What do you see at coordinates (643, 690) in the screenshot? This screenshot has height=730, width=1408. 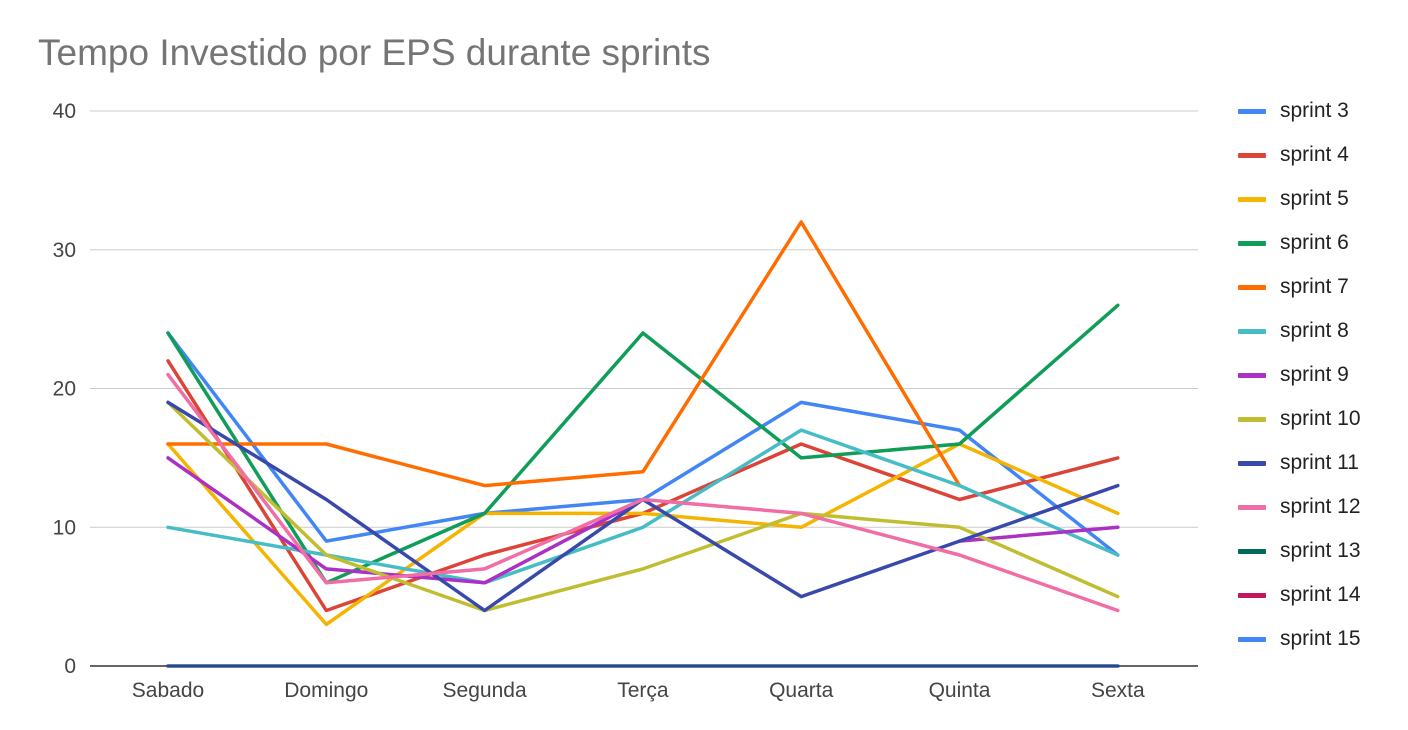 I see `x-tick-label: Terça` at bounding box center [643, 690].